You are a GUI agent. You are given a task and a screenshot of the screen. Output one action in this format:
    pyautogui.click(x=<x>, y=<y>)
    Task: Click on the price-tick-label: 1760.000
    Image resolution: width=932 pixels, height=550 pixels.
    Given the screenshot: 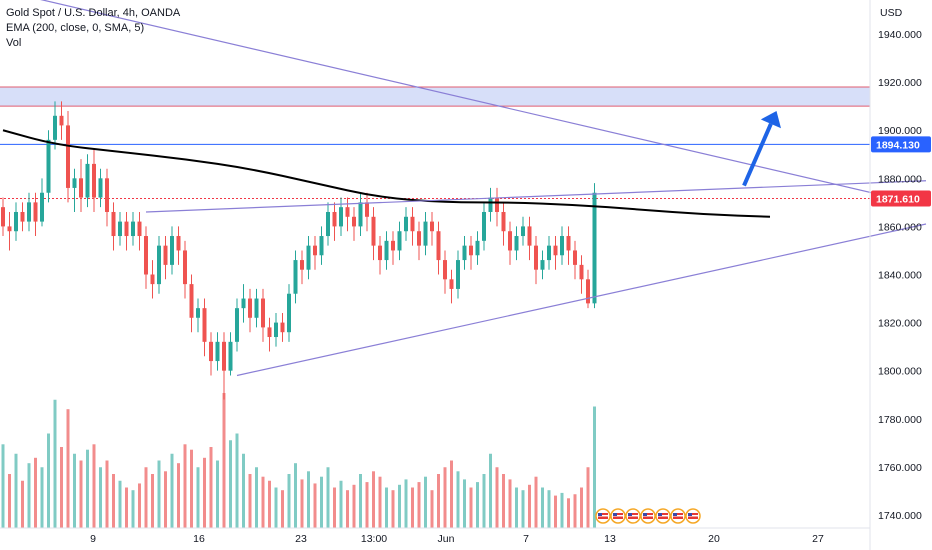 What is the action you would take?
    pyautogui.click(x=900, y=468)
    